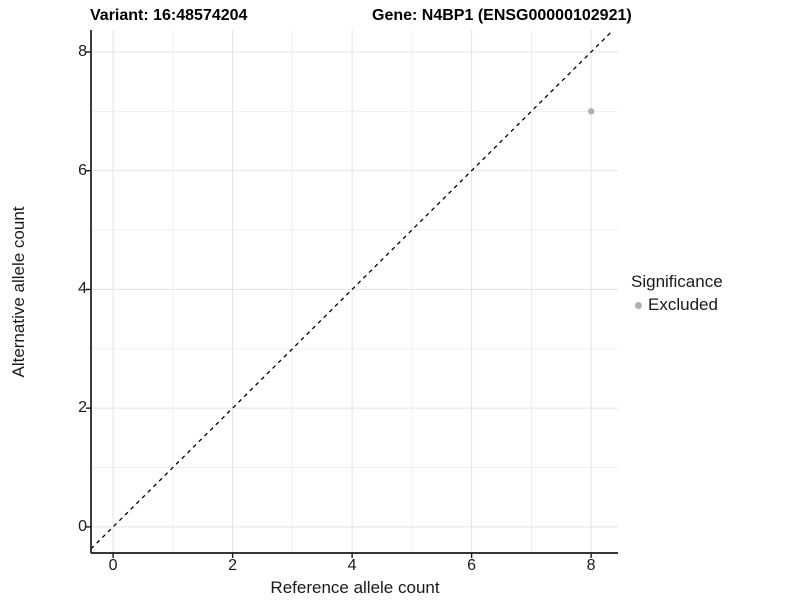  Describe the element at coordinates (352, 565) in the screenshot. I see `x-tick-label: 4` at that location.